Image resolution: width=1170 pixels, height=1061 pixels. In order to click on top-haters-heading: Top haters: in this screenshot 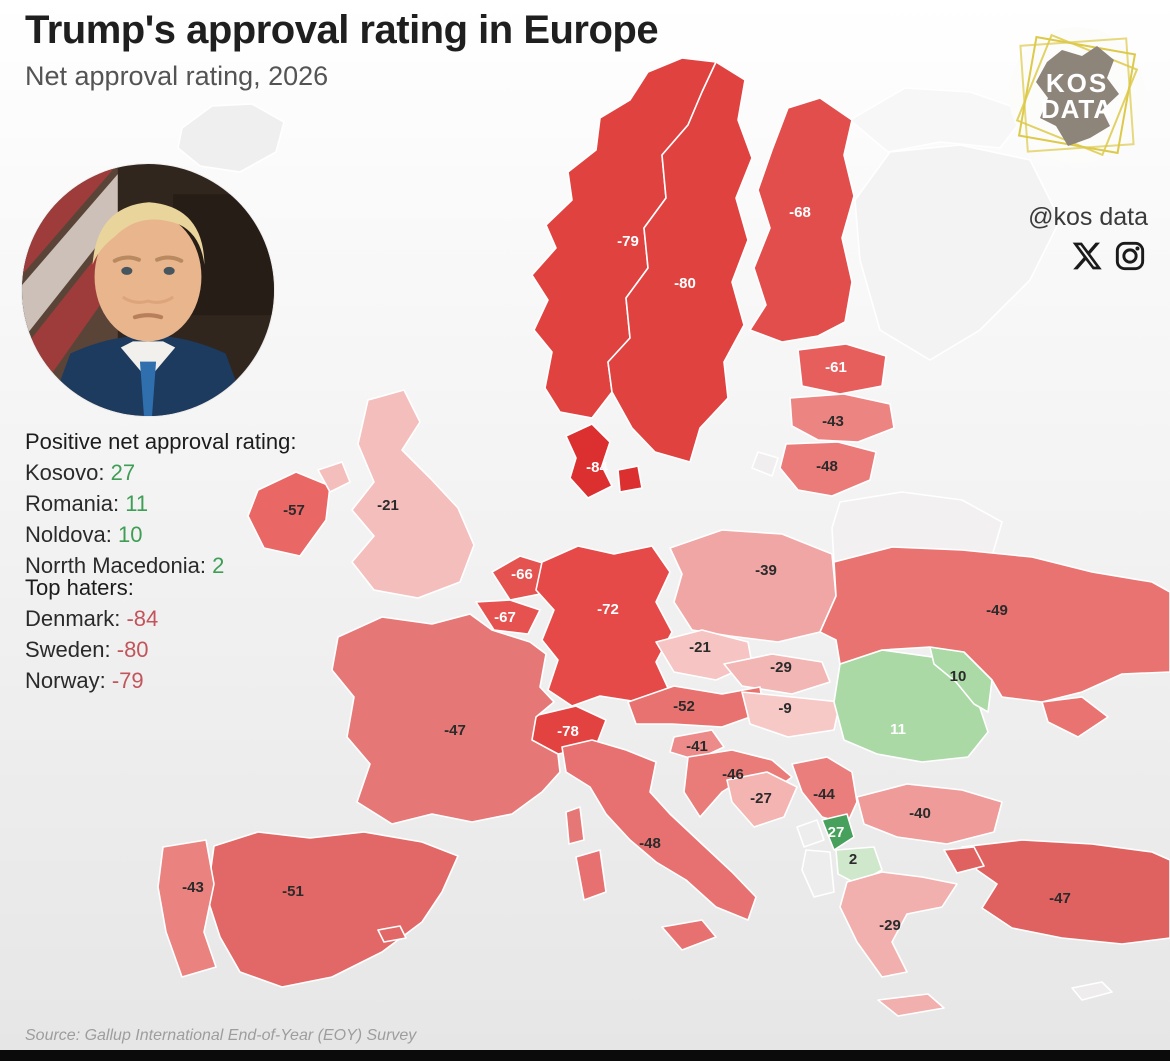, I will do `click(79, 587)`.